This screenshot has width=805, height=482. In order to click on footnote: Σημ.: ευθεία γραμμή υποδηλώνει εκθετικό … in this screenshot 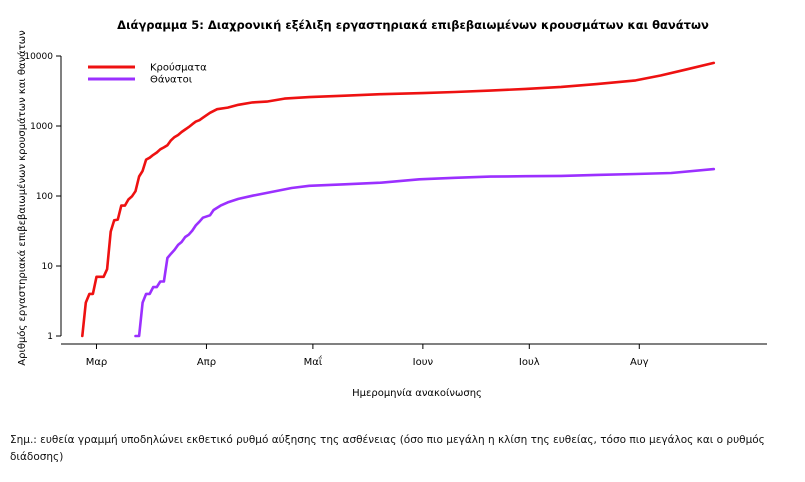, I will do `click(387, 448)`.